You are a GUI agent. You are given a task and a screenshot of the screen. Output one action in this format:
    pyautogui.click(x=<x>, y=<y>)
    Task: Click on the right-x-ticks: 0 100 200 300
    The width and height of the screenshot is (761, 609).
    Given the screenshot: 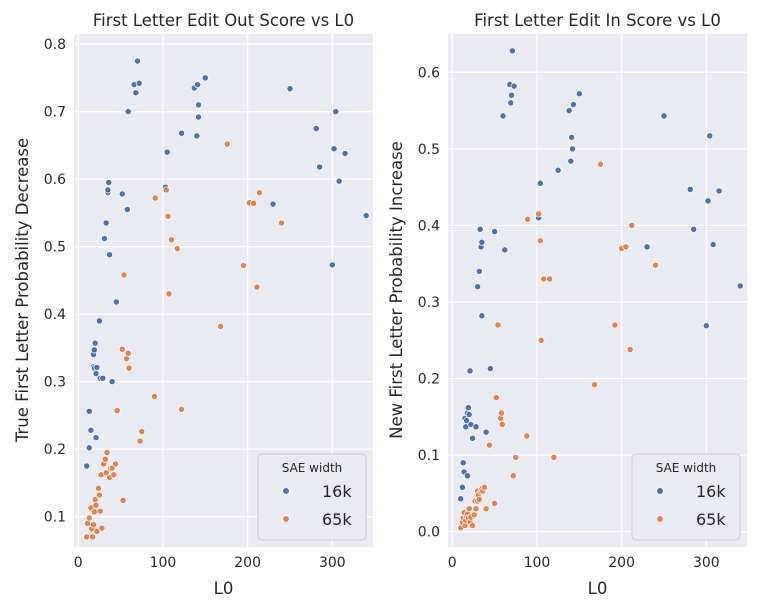 What is the action you would take?
    pyautogui.click(x=584, y=563)
    